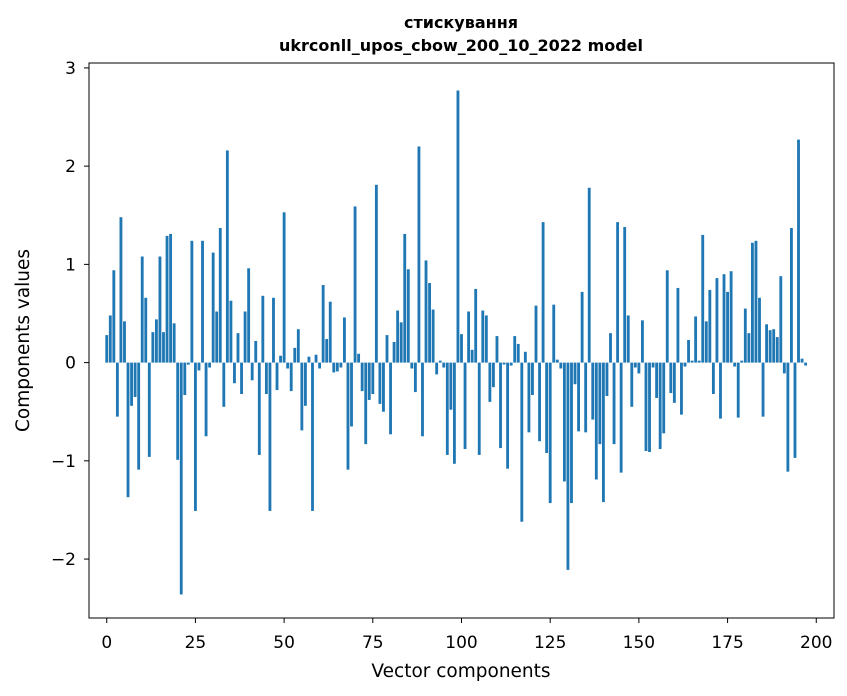 The width and height of the screenshot is (847, 696). Describe the element at coordinates (461, 22) in the screenshot. I see `chart-title: стискування` at that location.